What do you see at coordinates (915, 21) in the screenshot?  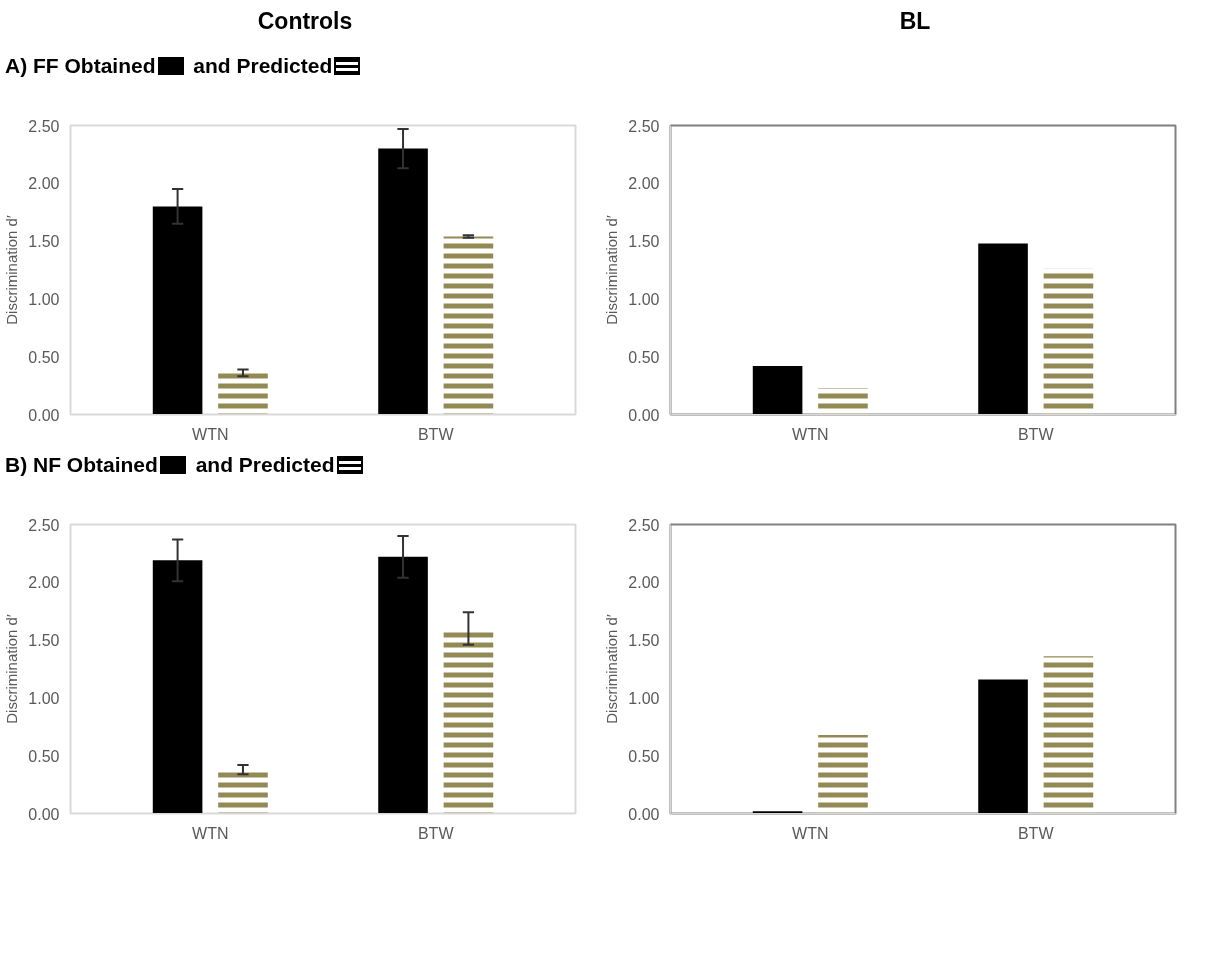 I see `chart-title: BL` at bounding box center [915, 21].